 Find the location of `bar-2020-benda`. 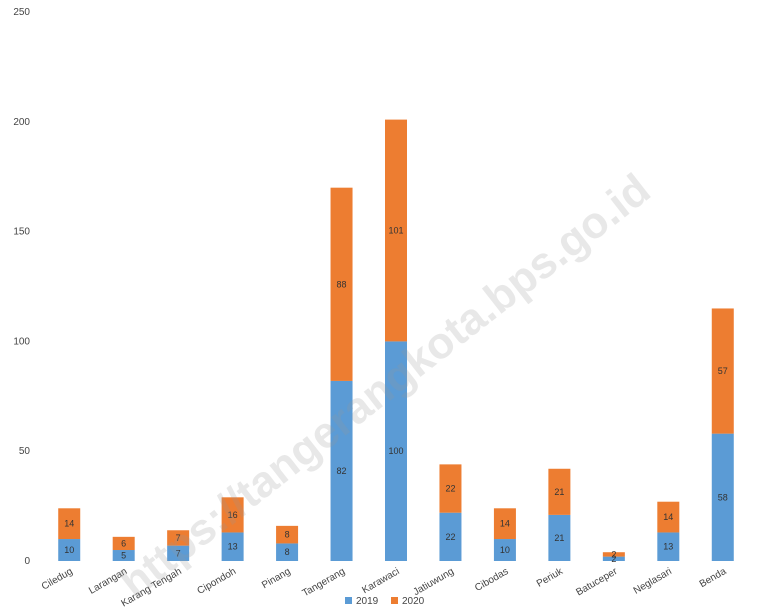

bar-2020-benda is located at coordinates (722, 371).